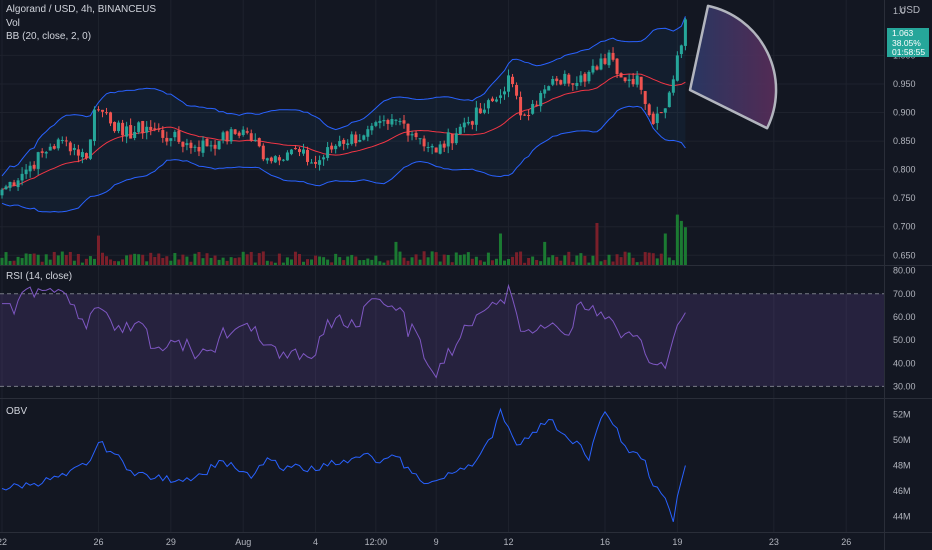 This screenshot has width=932, height=550. Describe the element at coordinates (509, 542) in the screenshot. I see `time-tick-label: 12` at that location.